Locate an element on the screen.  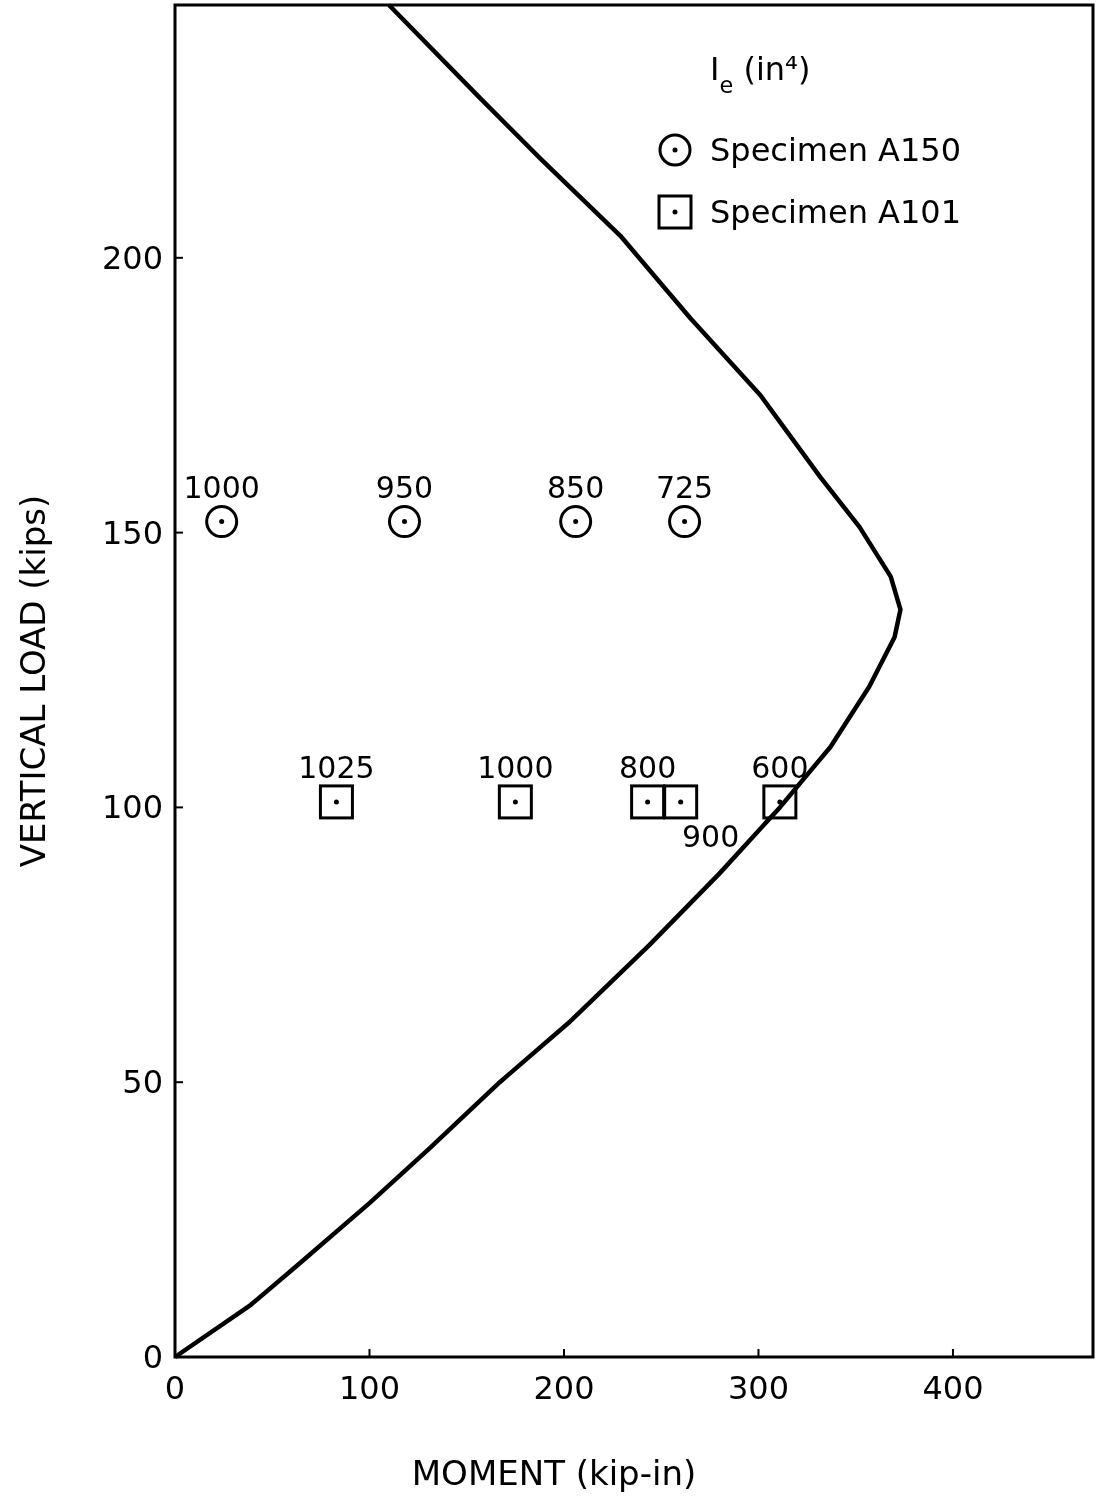
annotation: 800 is located at coordinates (647, 767).